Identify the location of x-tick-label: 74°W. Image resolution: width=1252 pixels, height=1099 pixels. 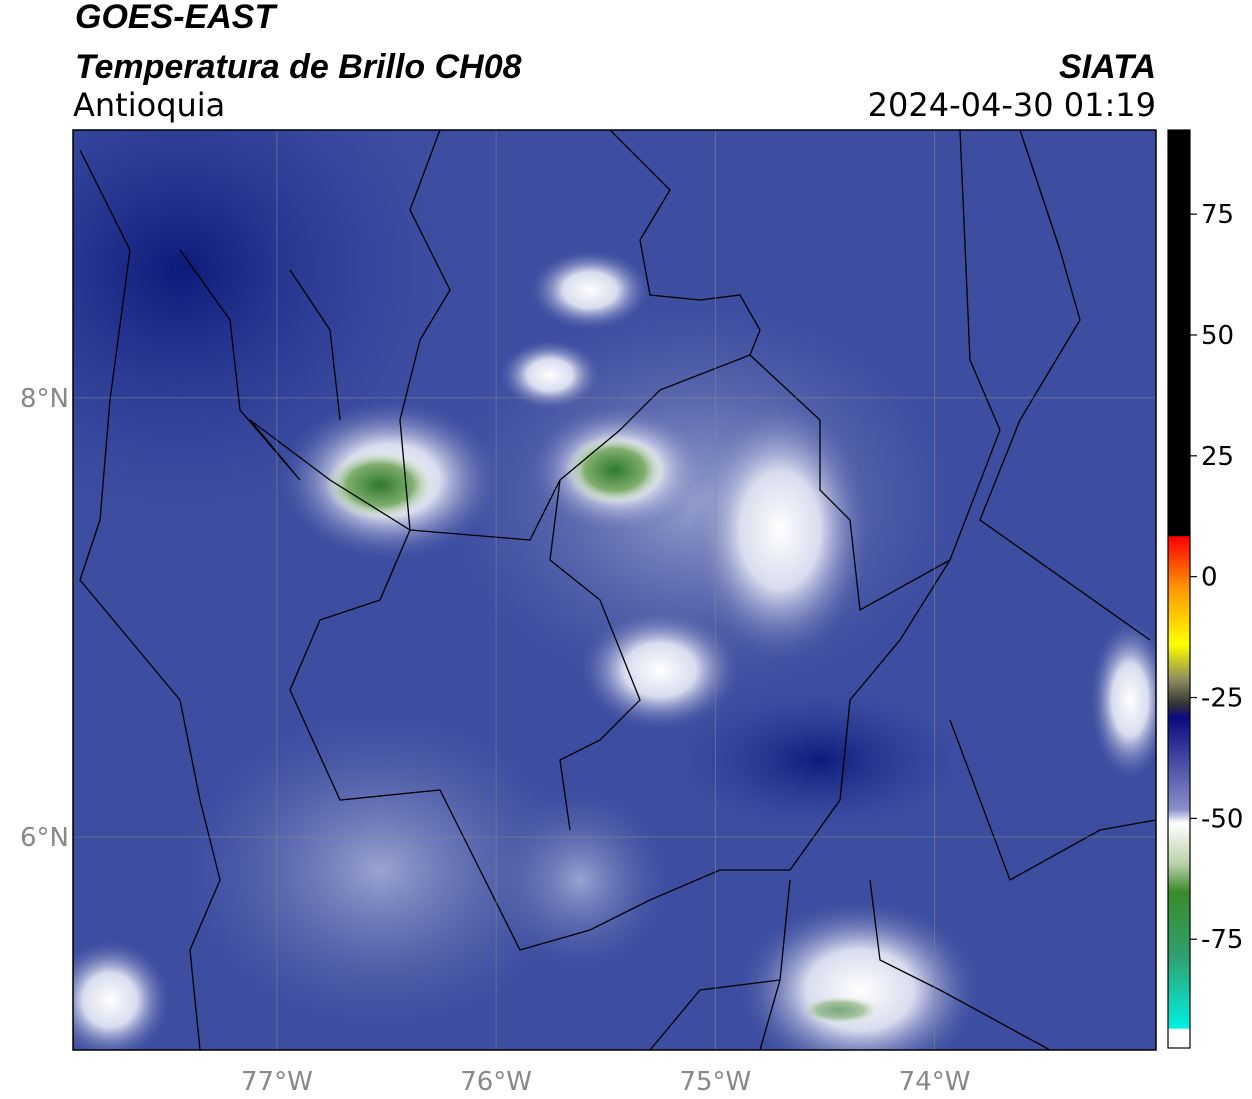
(935, 1082).